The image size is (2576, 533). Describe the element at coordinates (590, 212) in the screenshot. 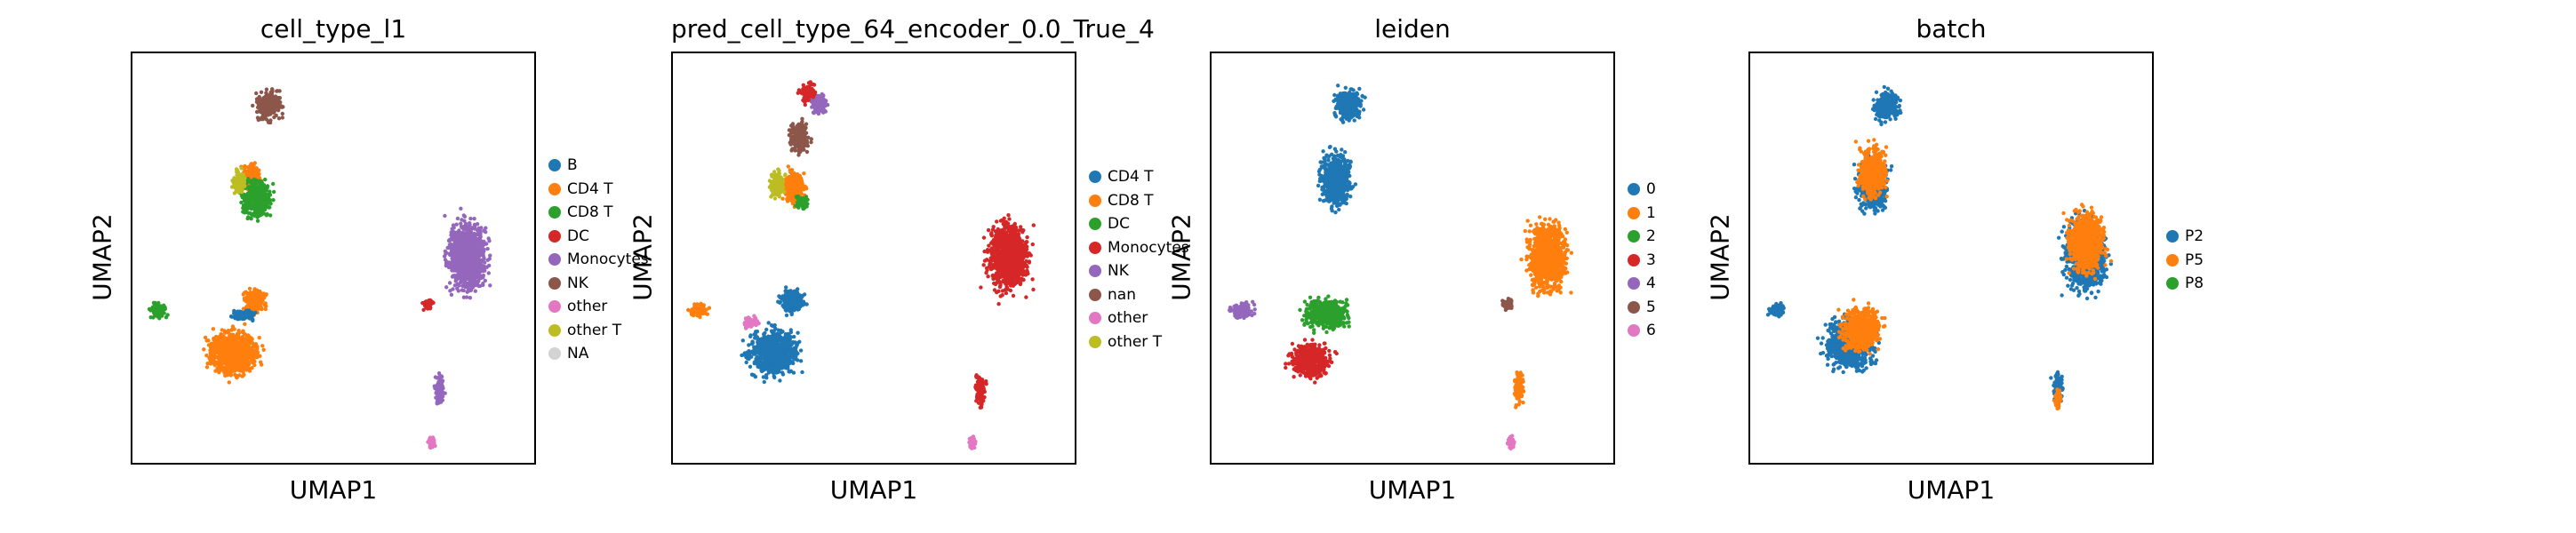

I see `legend-label: CD8 T` at that location.